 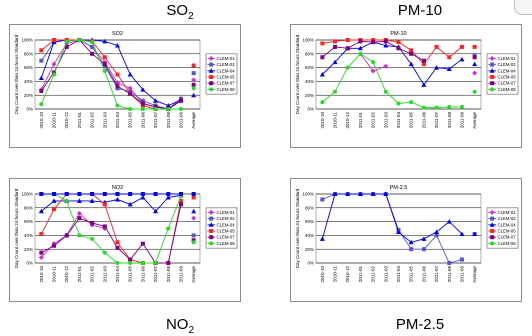 I want to click on pm10-legend-clem-07-label: CLEM-07, so click(x=507, y=83).